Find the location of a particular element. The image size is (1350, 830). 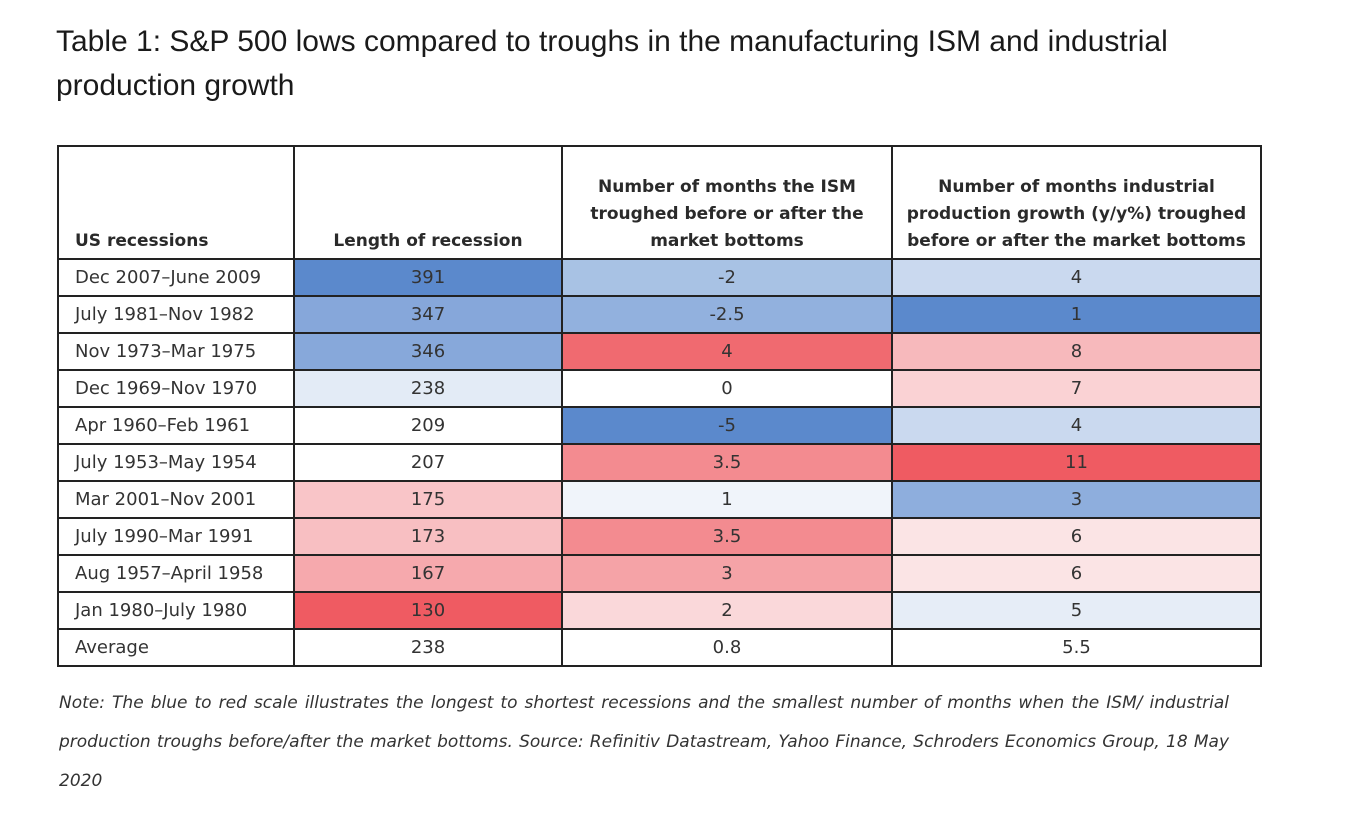

cell-recession-length: 175 is located at coordinates (428, 499).